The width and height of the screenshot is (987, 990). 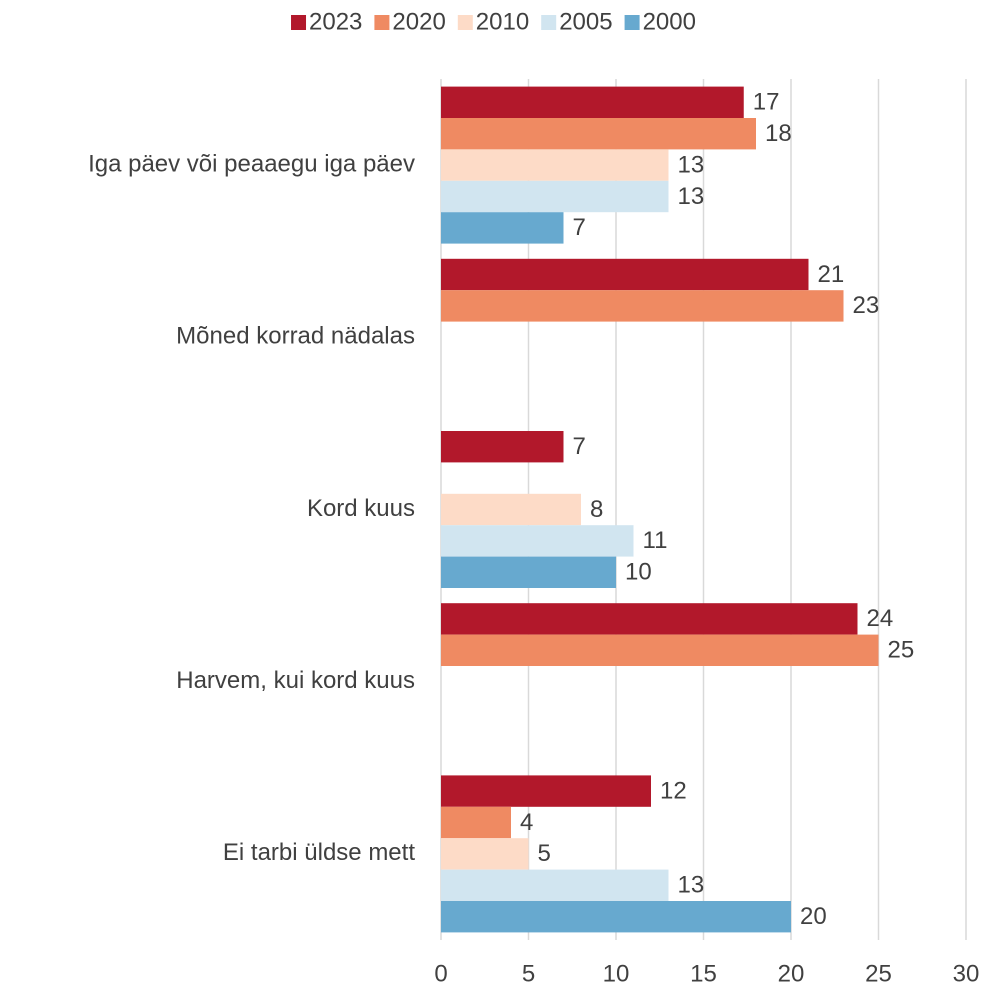 What do you see at coordinates (361, 508) in the screenshot?
I see `category-label: Kord kuus` at bounding box center [361, 508].